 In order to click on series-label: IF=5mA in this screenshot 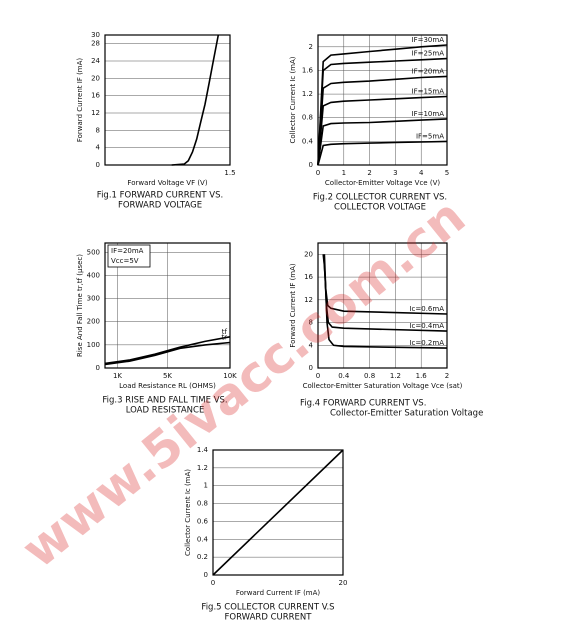, I will do `click(430, 136)`.